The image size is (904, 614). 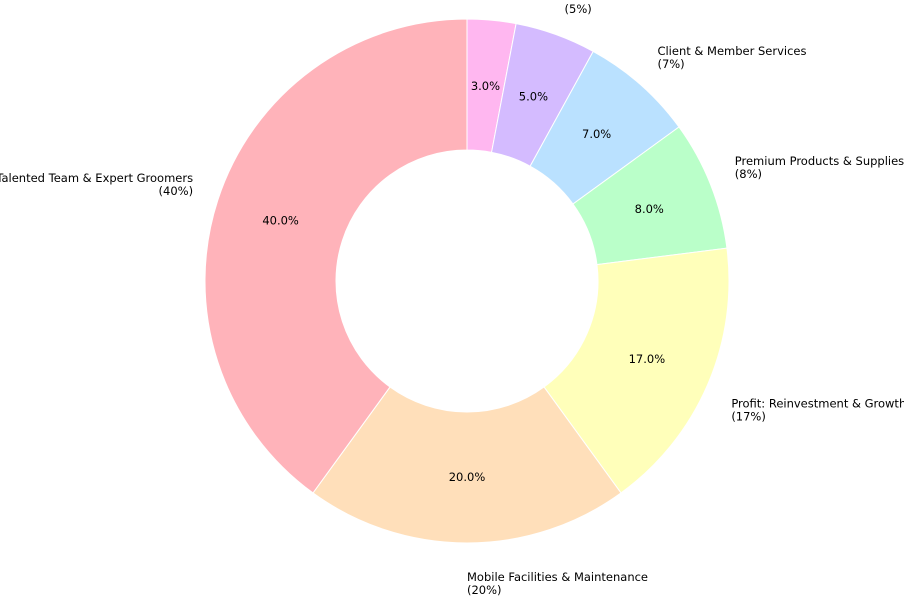 What do you see at coordinates (670, 64) in the screenshot?
I see `category-percent: (7%)` at bounding box center [670, 64].